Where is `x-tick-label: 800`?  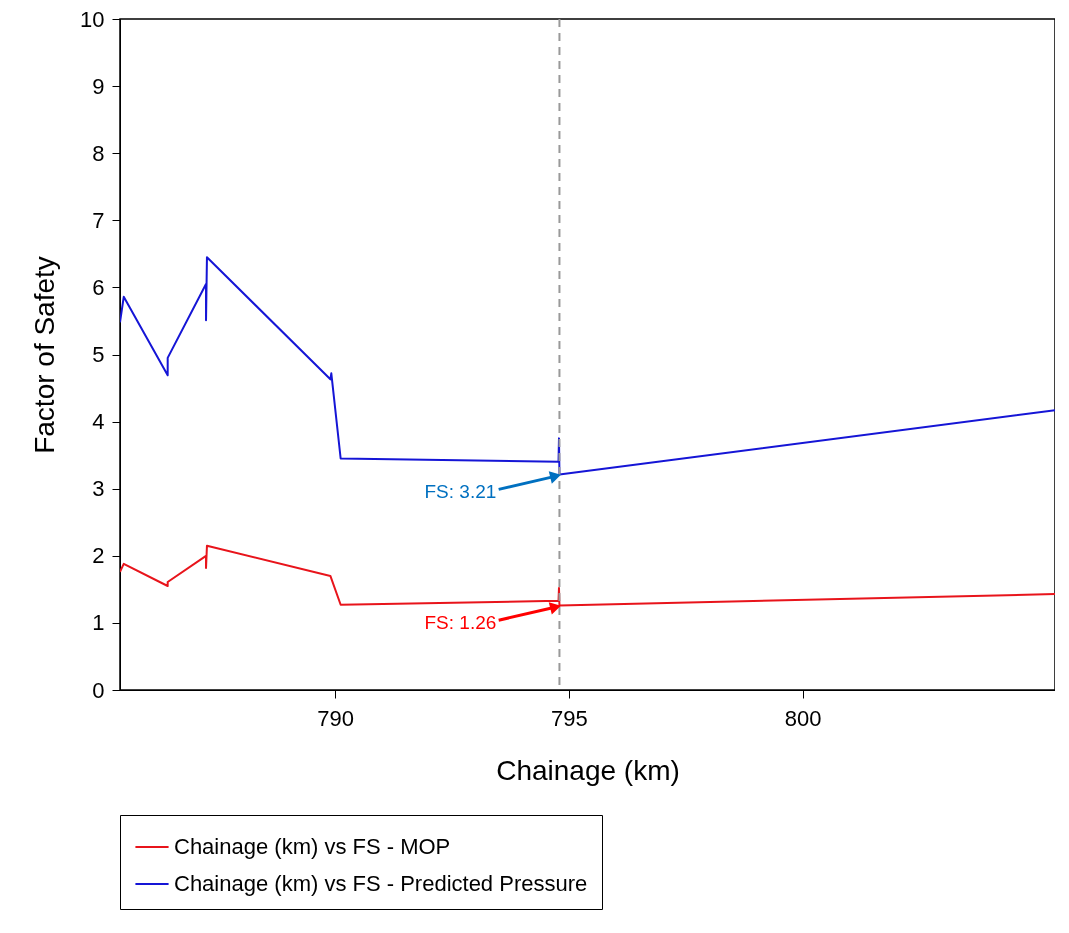 x-tick-label: 800 is located at coordinates (803, 718).